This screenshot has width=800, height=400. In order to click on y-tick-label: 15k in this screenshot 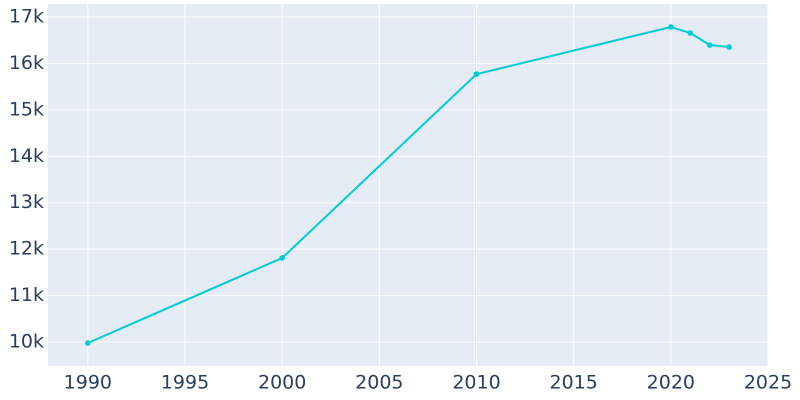, I will do `click(26, 109)`.